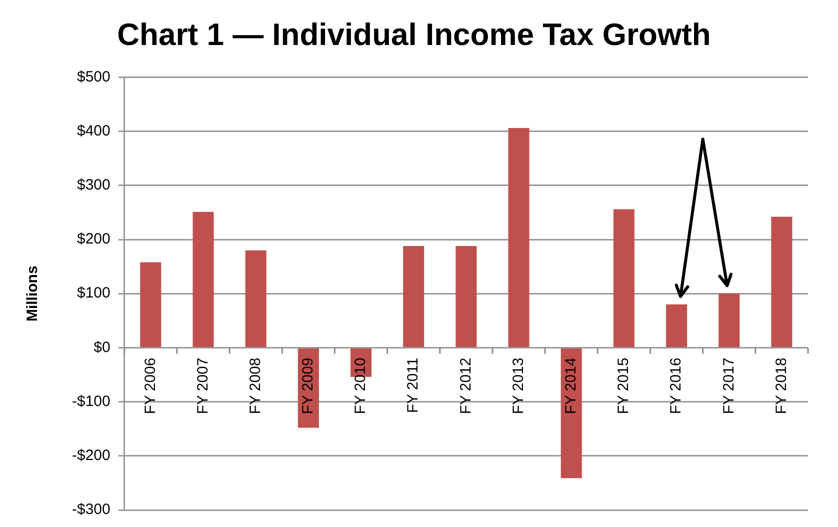 The height and width of the screenshot is (527, 838). Describe the element at coordinates (729, 386) in the screenshot. I see `x-tick-label: FY 2017` at that location.